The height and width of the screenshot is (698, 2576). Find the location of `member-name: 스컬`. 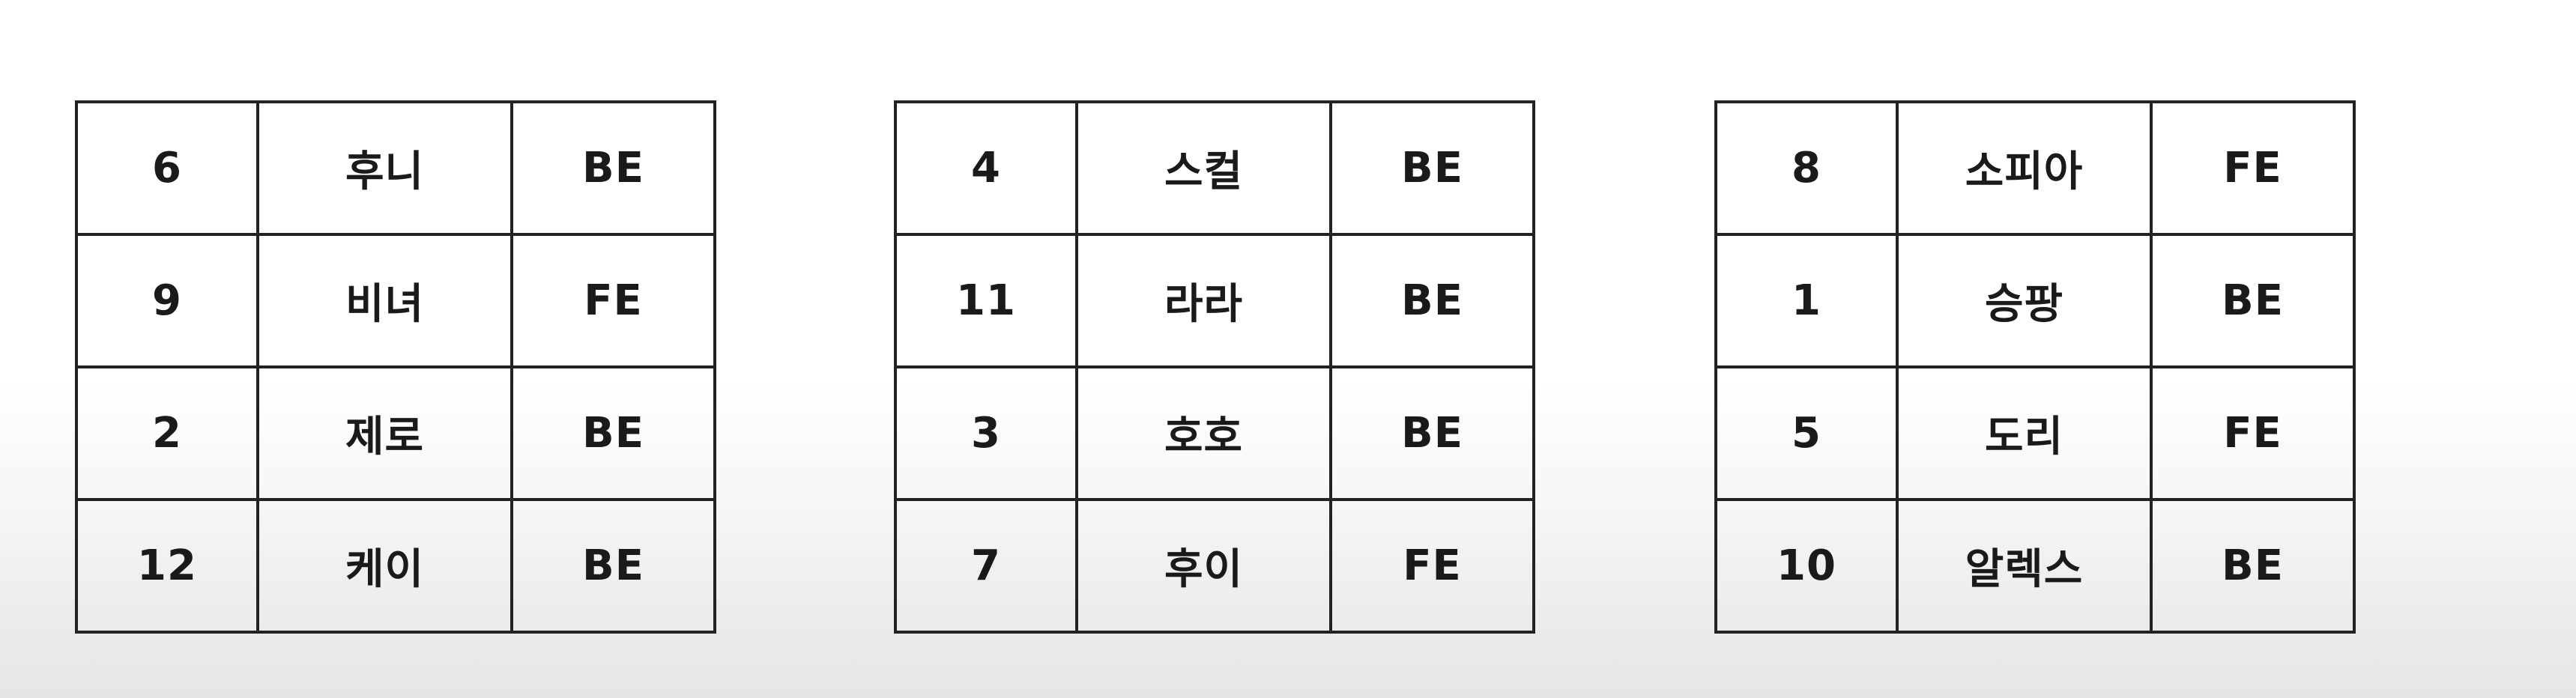

member-name: 스컬 is located at coordinates (1203, 168).